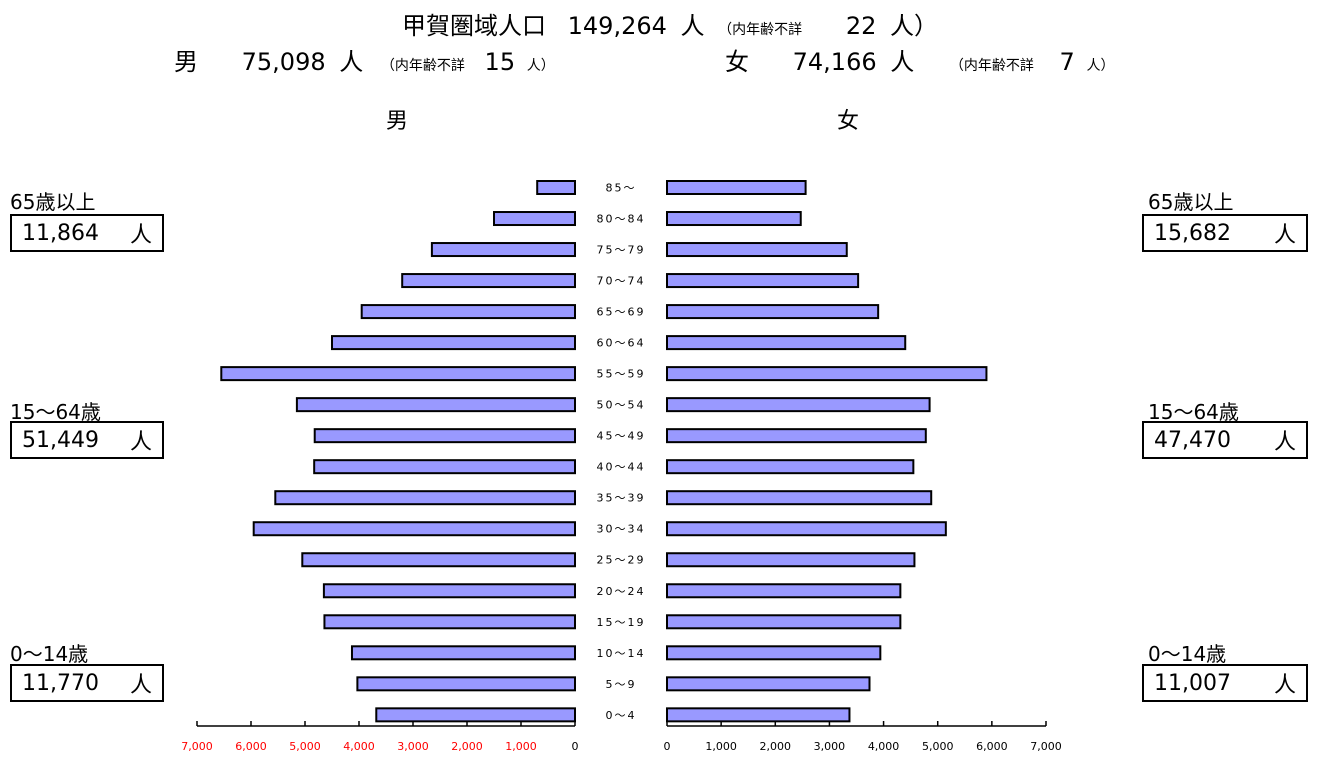  Describe the element at coordinates (721, 746) in the screenshot. I see `female-axis-tick-label: 1,000` at that location.